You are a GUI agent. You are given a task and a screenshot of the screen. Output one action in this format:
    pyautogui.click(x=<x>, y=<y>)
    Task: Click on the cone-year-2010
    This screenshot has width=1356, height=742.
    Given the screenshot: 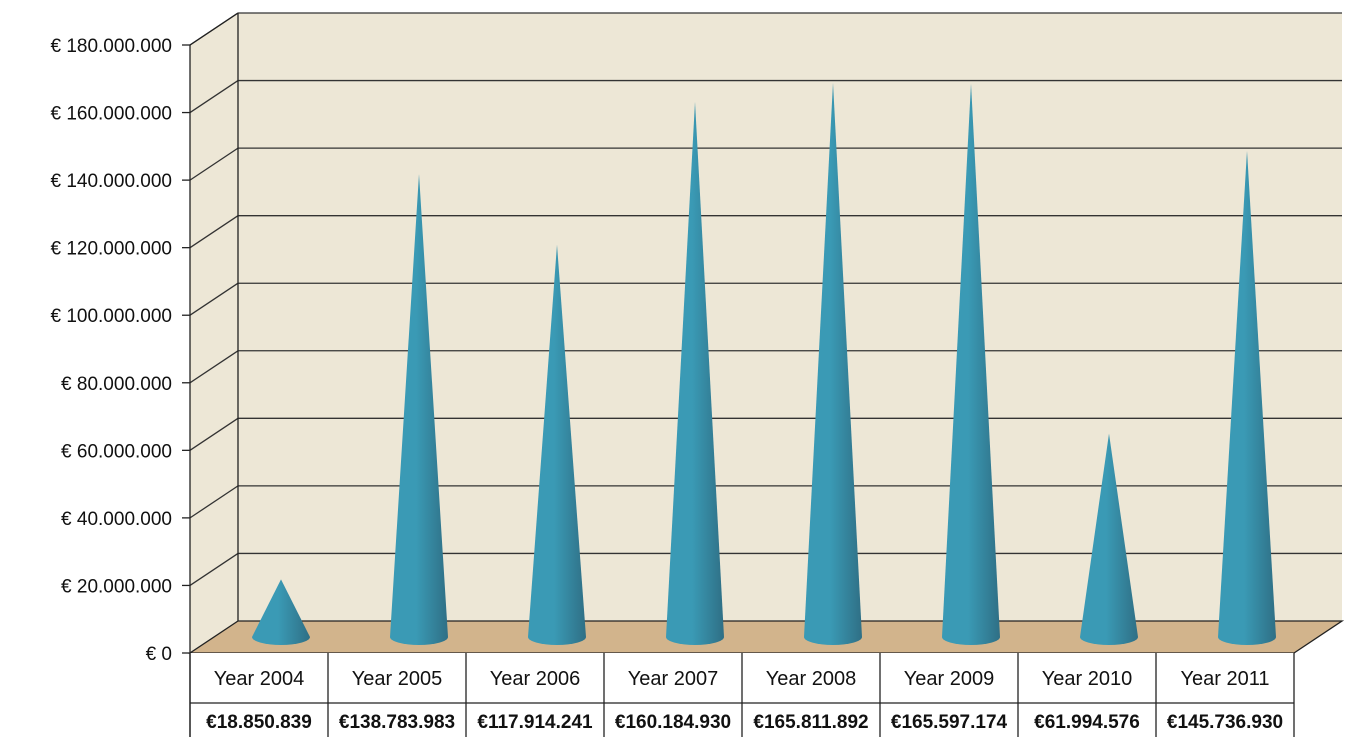 What is the action you would take?
    pyautogui.click(x=1109, y=539)
    